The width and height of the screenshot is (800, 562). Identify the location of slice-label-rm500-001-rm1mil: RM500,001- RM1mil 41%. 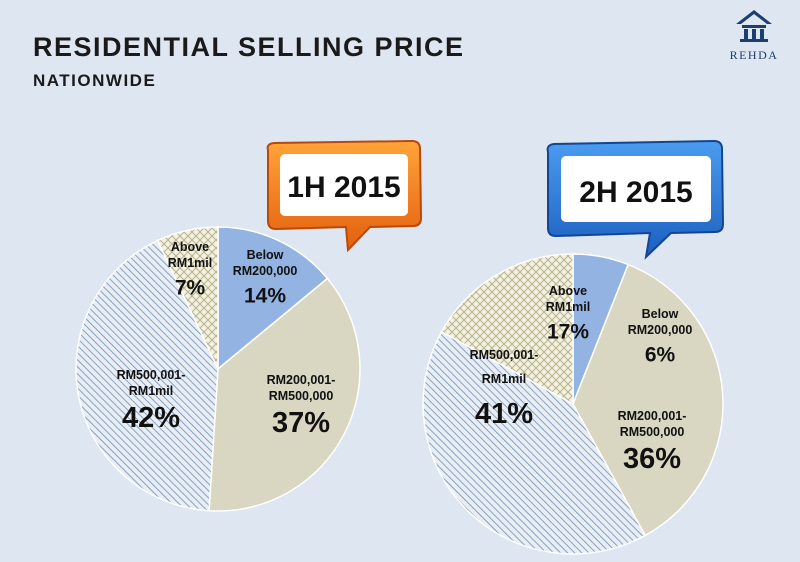
(504, 389).